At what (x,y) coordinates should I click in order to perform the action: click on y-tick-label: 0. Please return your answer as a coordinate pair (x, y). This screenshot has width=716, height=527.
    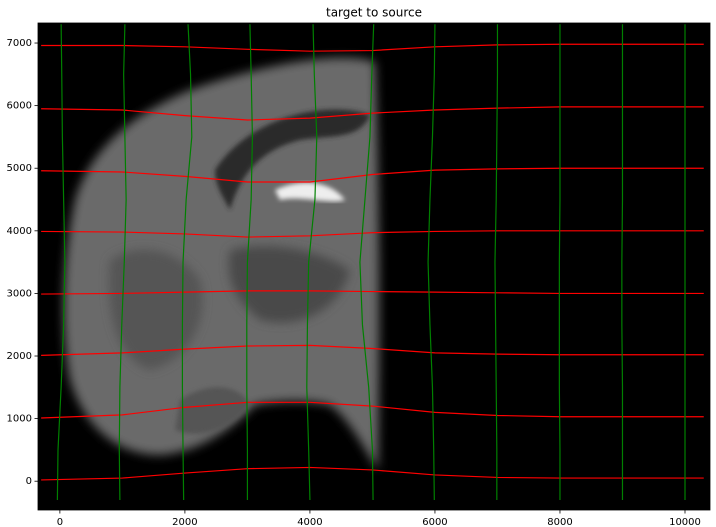
    Looking at the image, I should click on (29, 481).